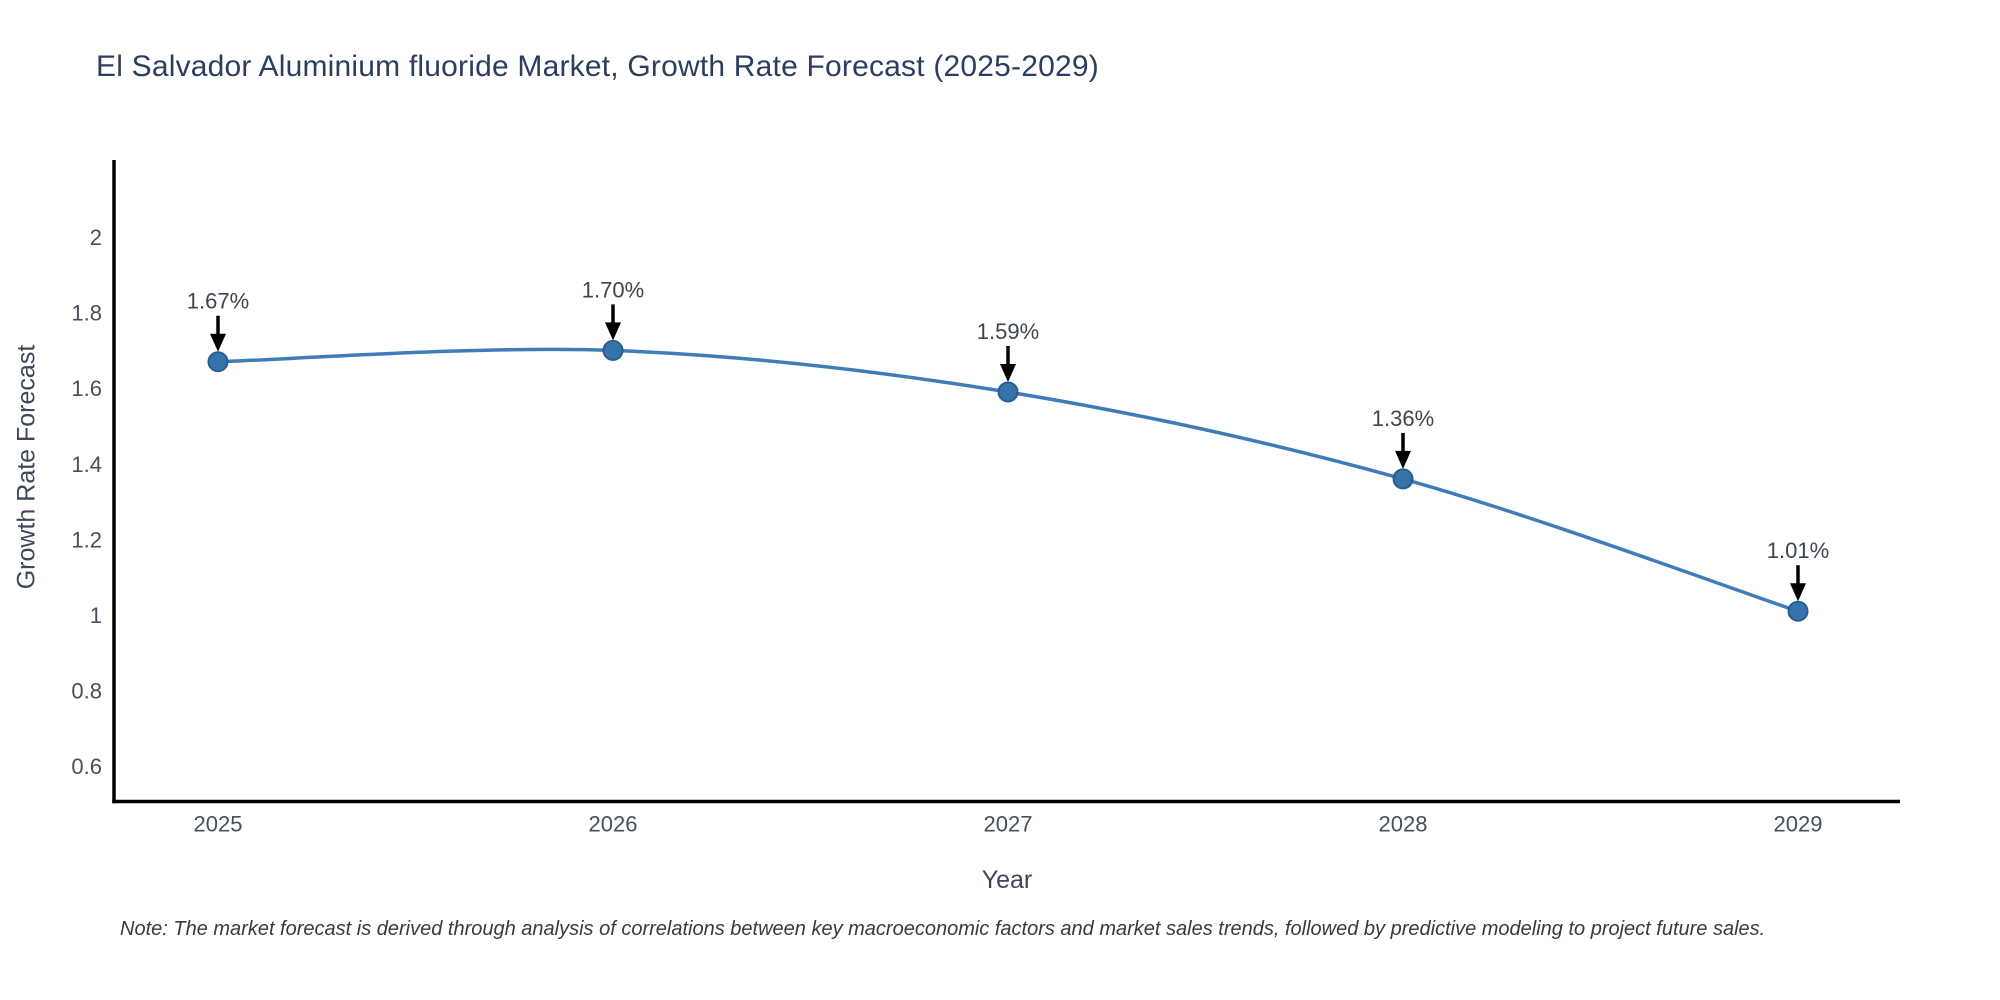 The width and height of the screenshot is (2000, 1000). I want to click on x-tick-label: 2025, so click(218, 824).